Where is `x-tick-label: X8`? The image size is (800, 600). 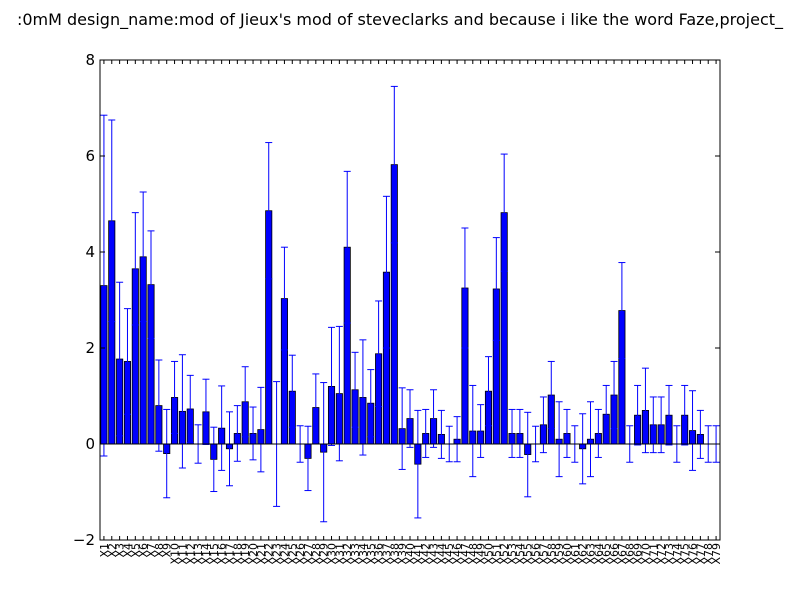
x-tick-label: X8 is located at coordinates (159, 550).